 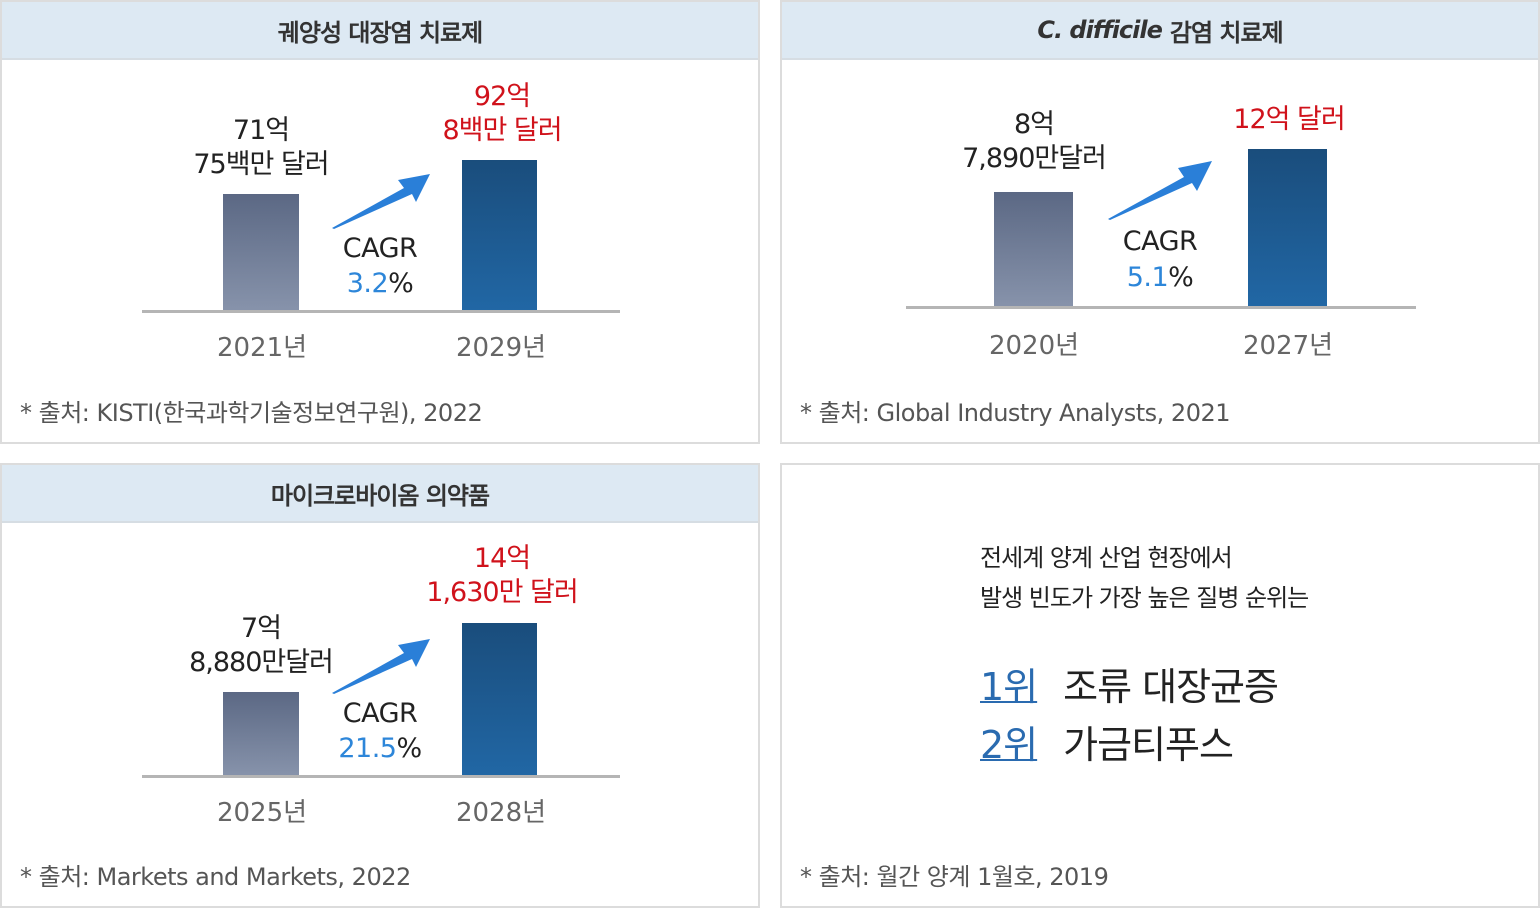 I want to click on panel-title: C. difficile 감염 치료제, so click(x=1160, y=31).